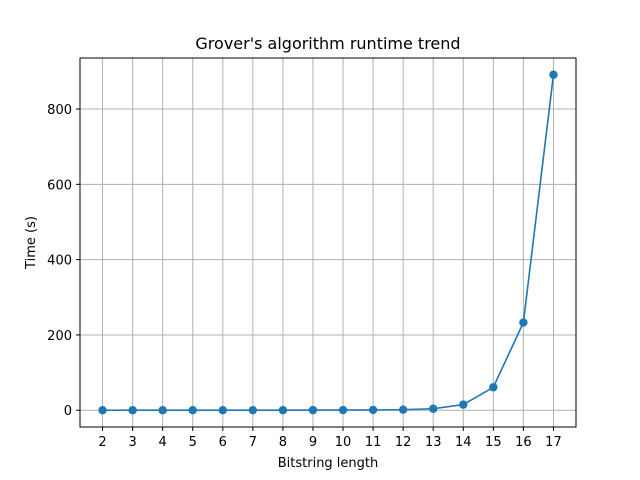 Image resolution: width=640 pixels, height=480 pixels. What do you see at coordinates (253, 442) in the screenshot?
I see `x-tick-label: 7` at bounding box center [253, 442].